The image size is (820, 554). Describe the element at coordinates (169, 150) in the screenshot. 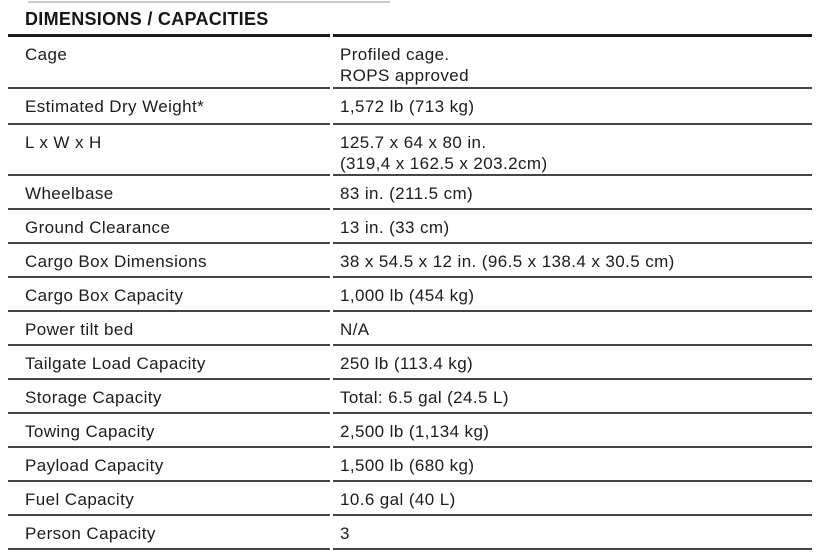

I see `spec-label: L x W x H` at that location.